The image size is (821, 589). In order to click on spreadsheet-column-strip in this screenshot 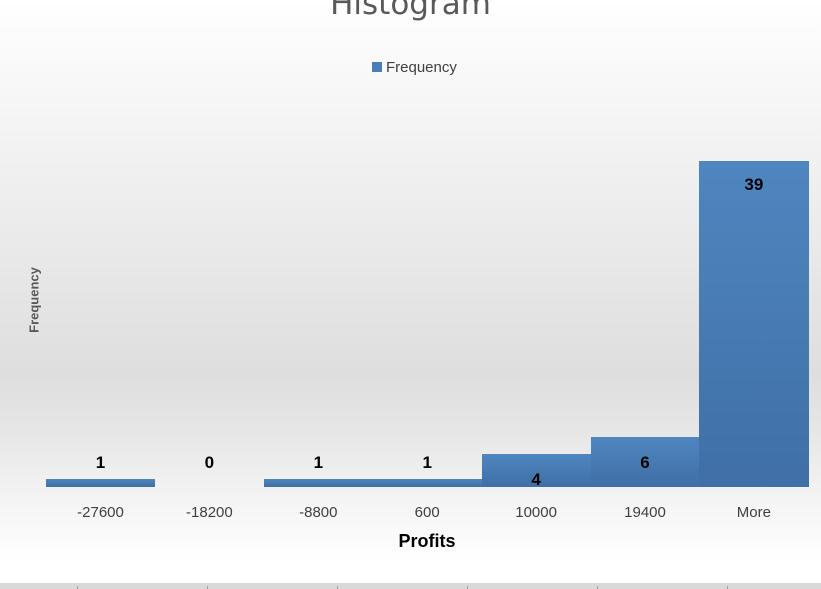, I will do `click(410, 586)`.